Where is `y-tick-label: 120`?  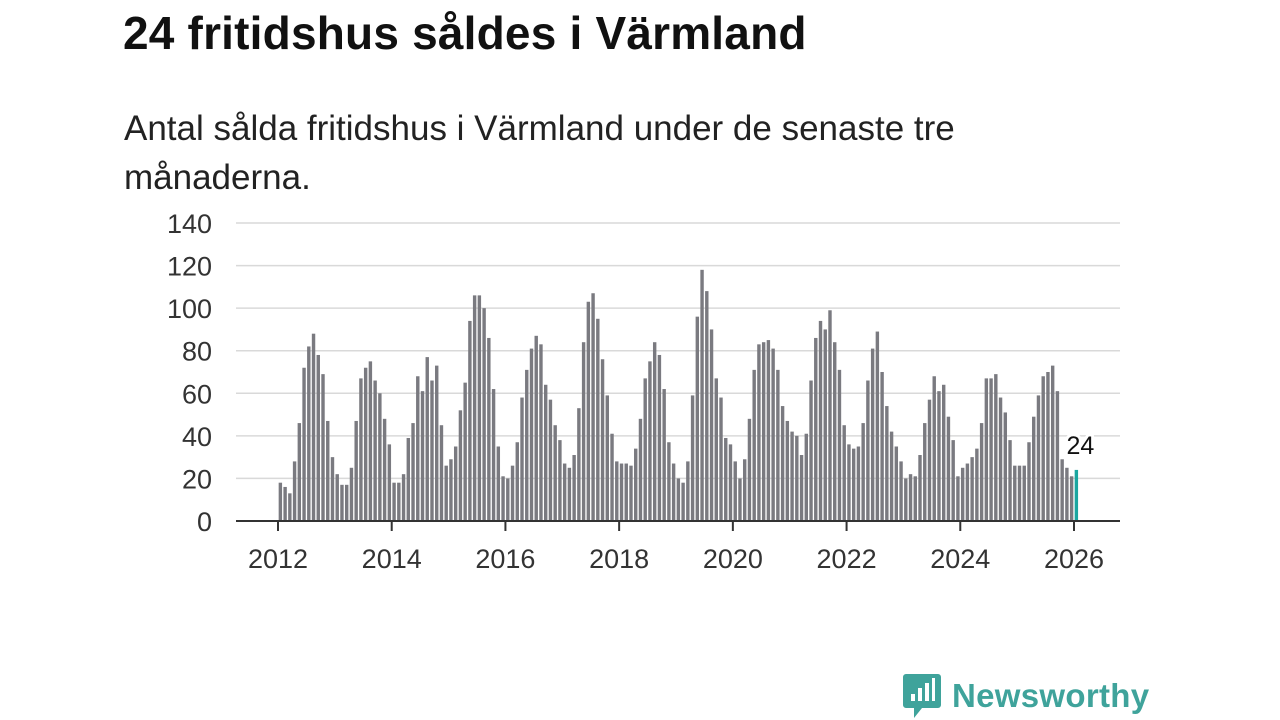
y-tick-label: 120 is located at coordinates (189, 267).